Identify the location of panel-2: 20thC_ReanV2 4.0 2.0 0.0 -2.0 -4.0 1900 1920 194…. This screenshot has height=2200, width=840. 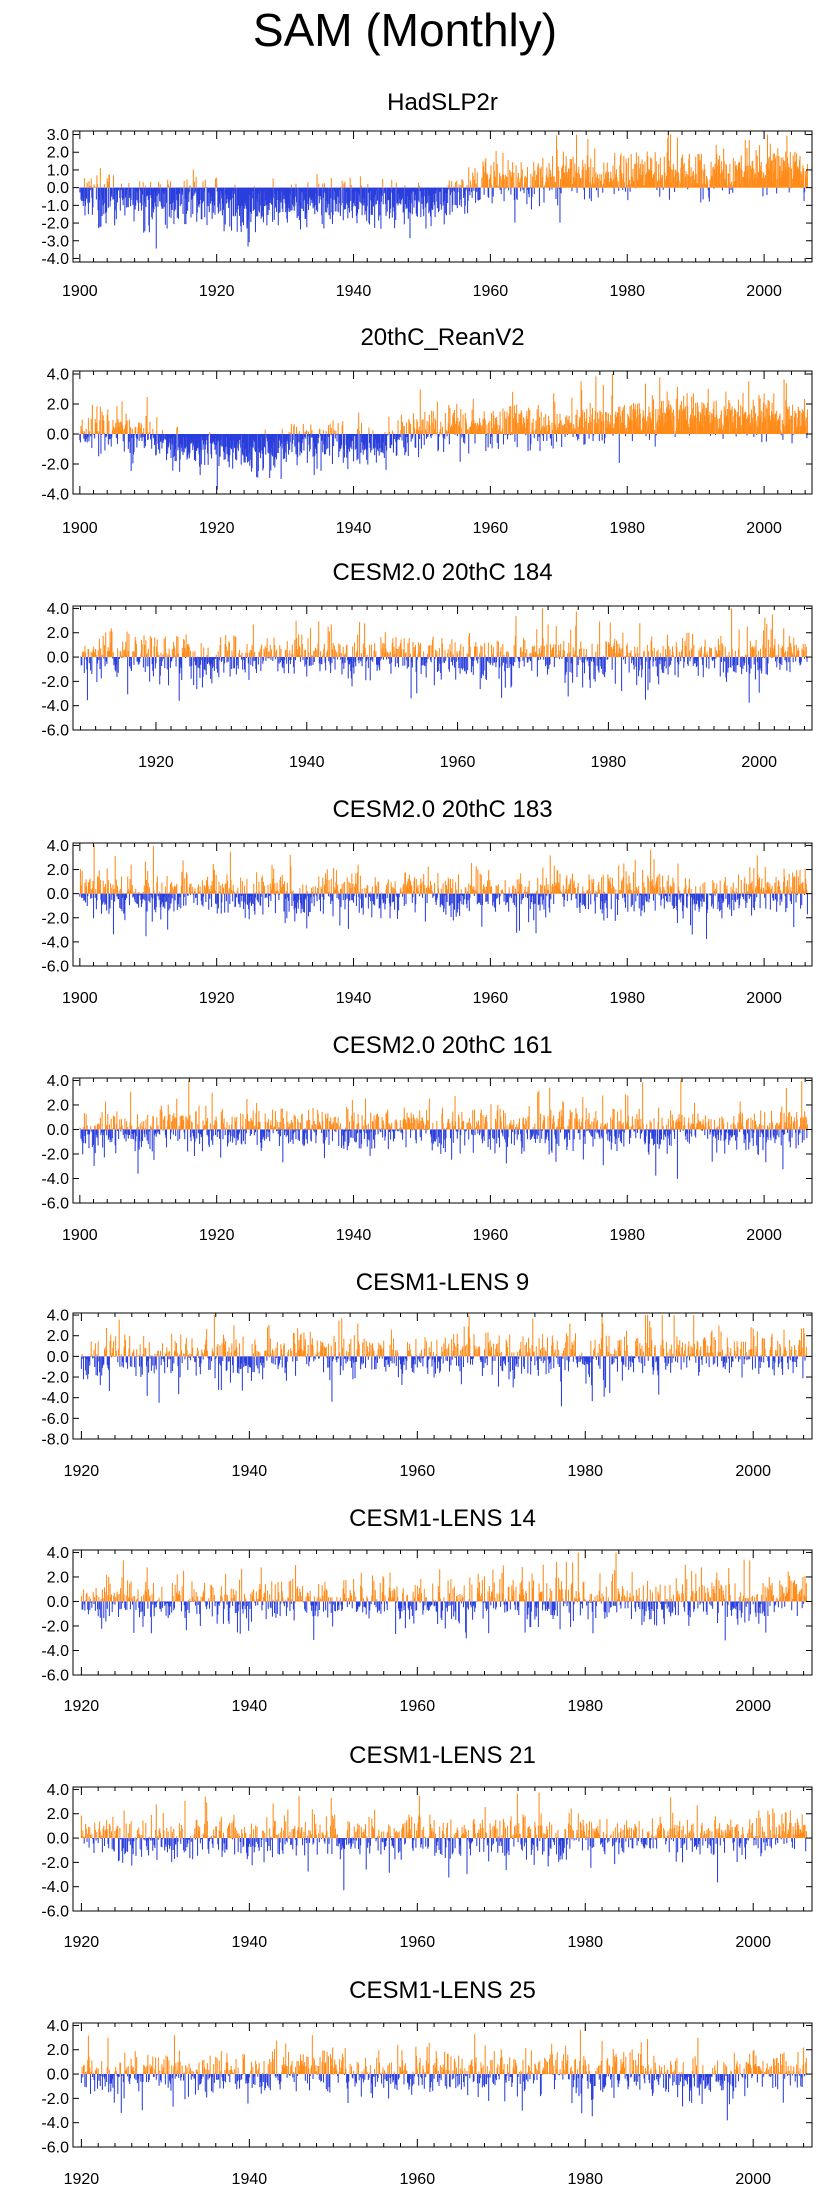
(427, 430).